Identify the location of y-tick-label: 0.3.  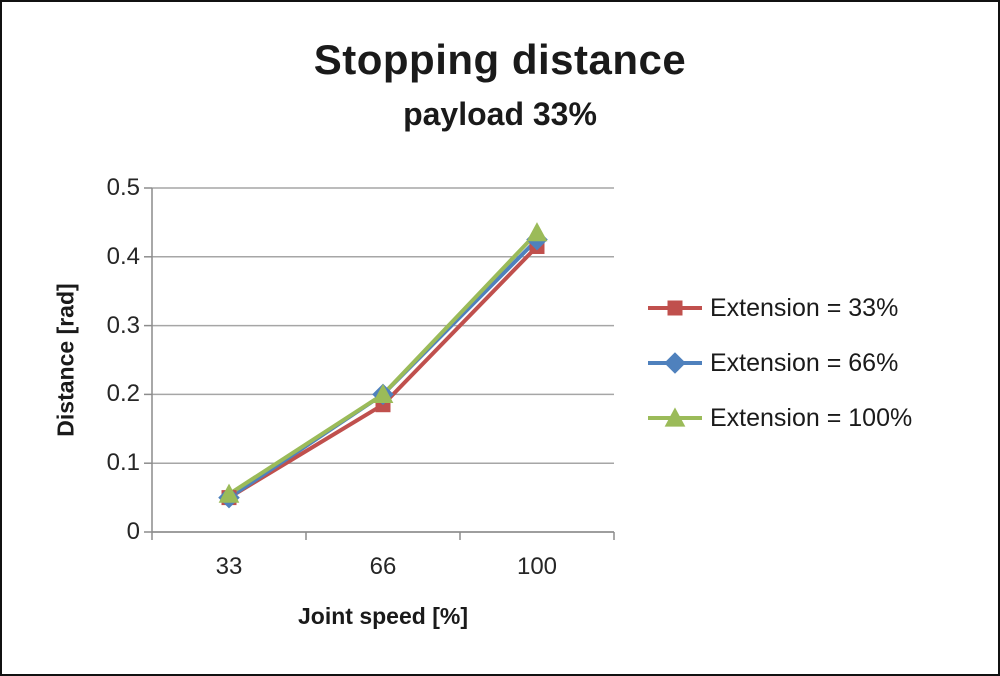
(123, 325).